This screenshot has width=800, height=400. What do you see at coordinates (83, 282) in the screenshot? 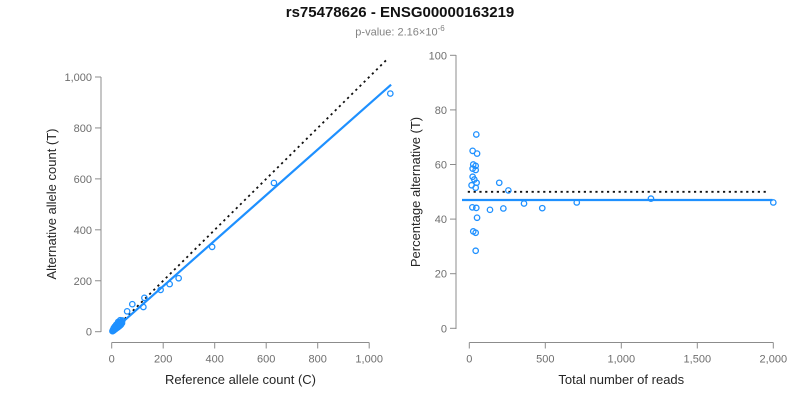
I see `y-tick-label: 200` at bounding box center [83, 282].